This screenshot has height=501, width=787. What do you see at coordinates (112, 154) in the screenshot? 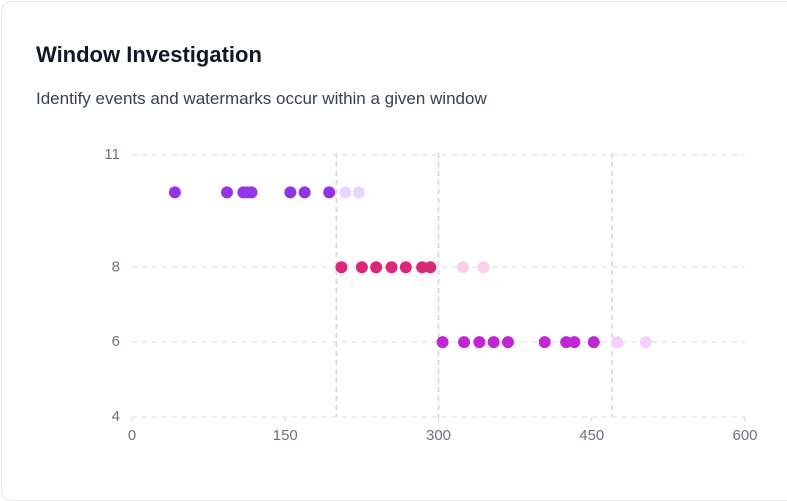
I see `y-tick-label: 11` at bounding box center [112, 154].